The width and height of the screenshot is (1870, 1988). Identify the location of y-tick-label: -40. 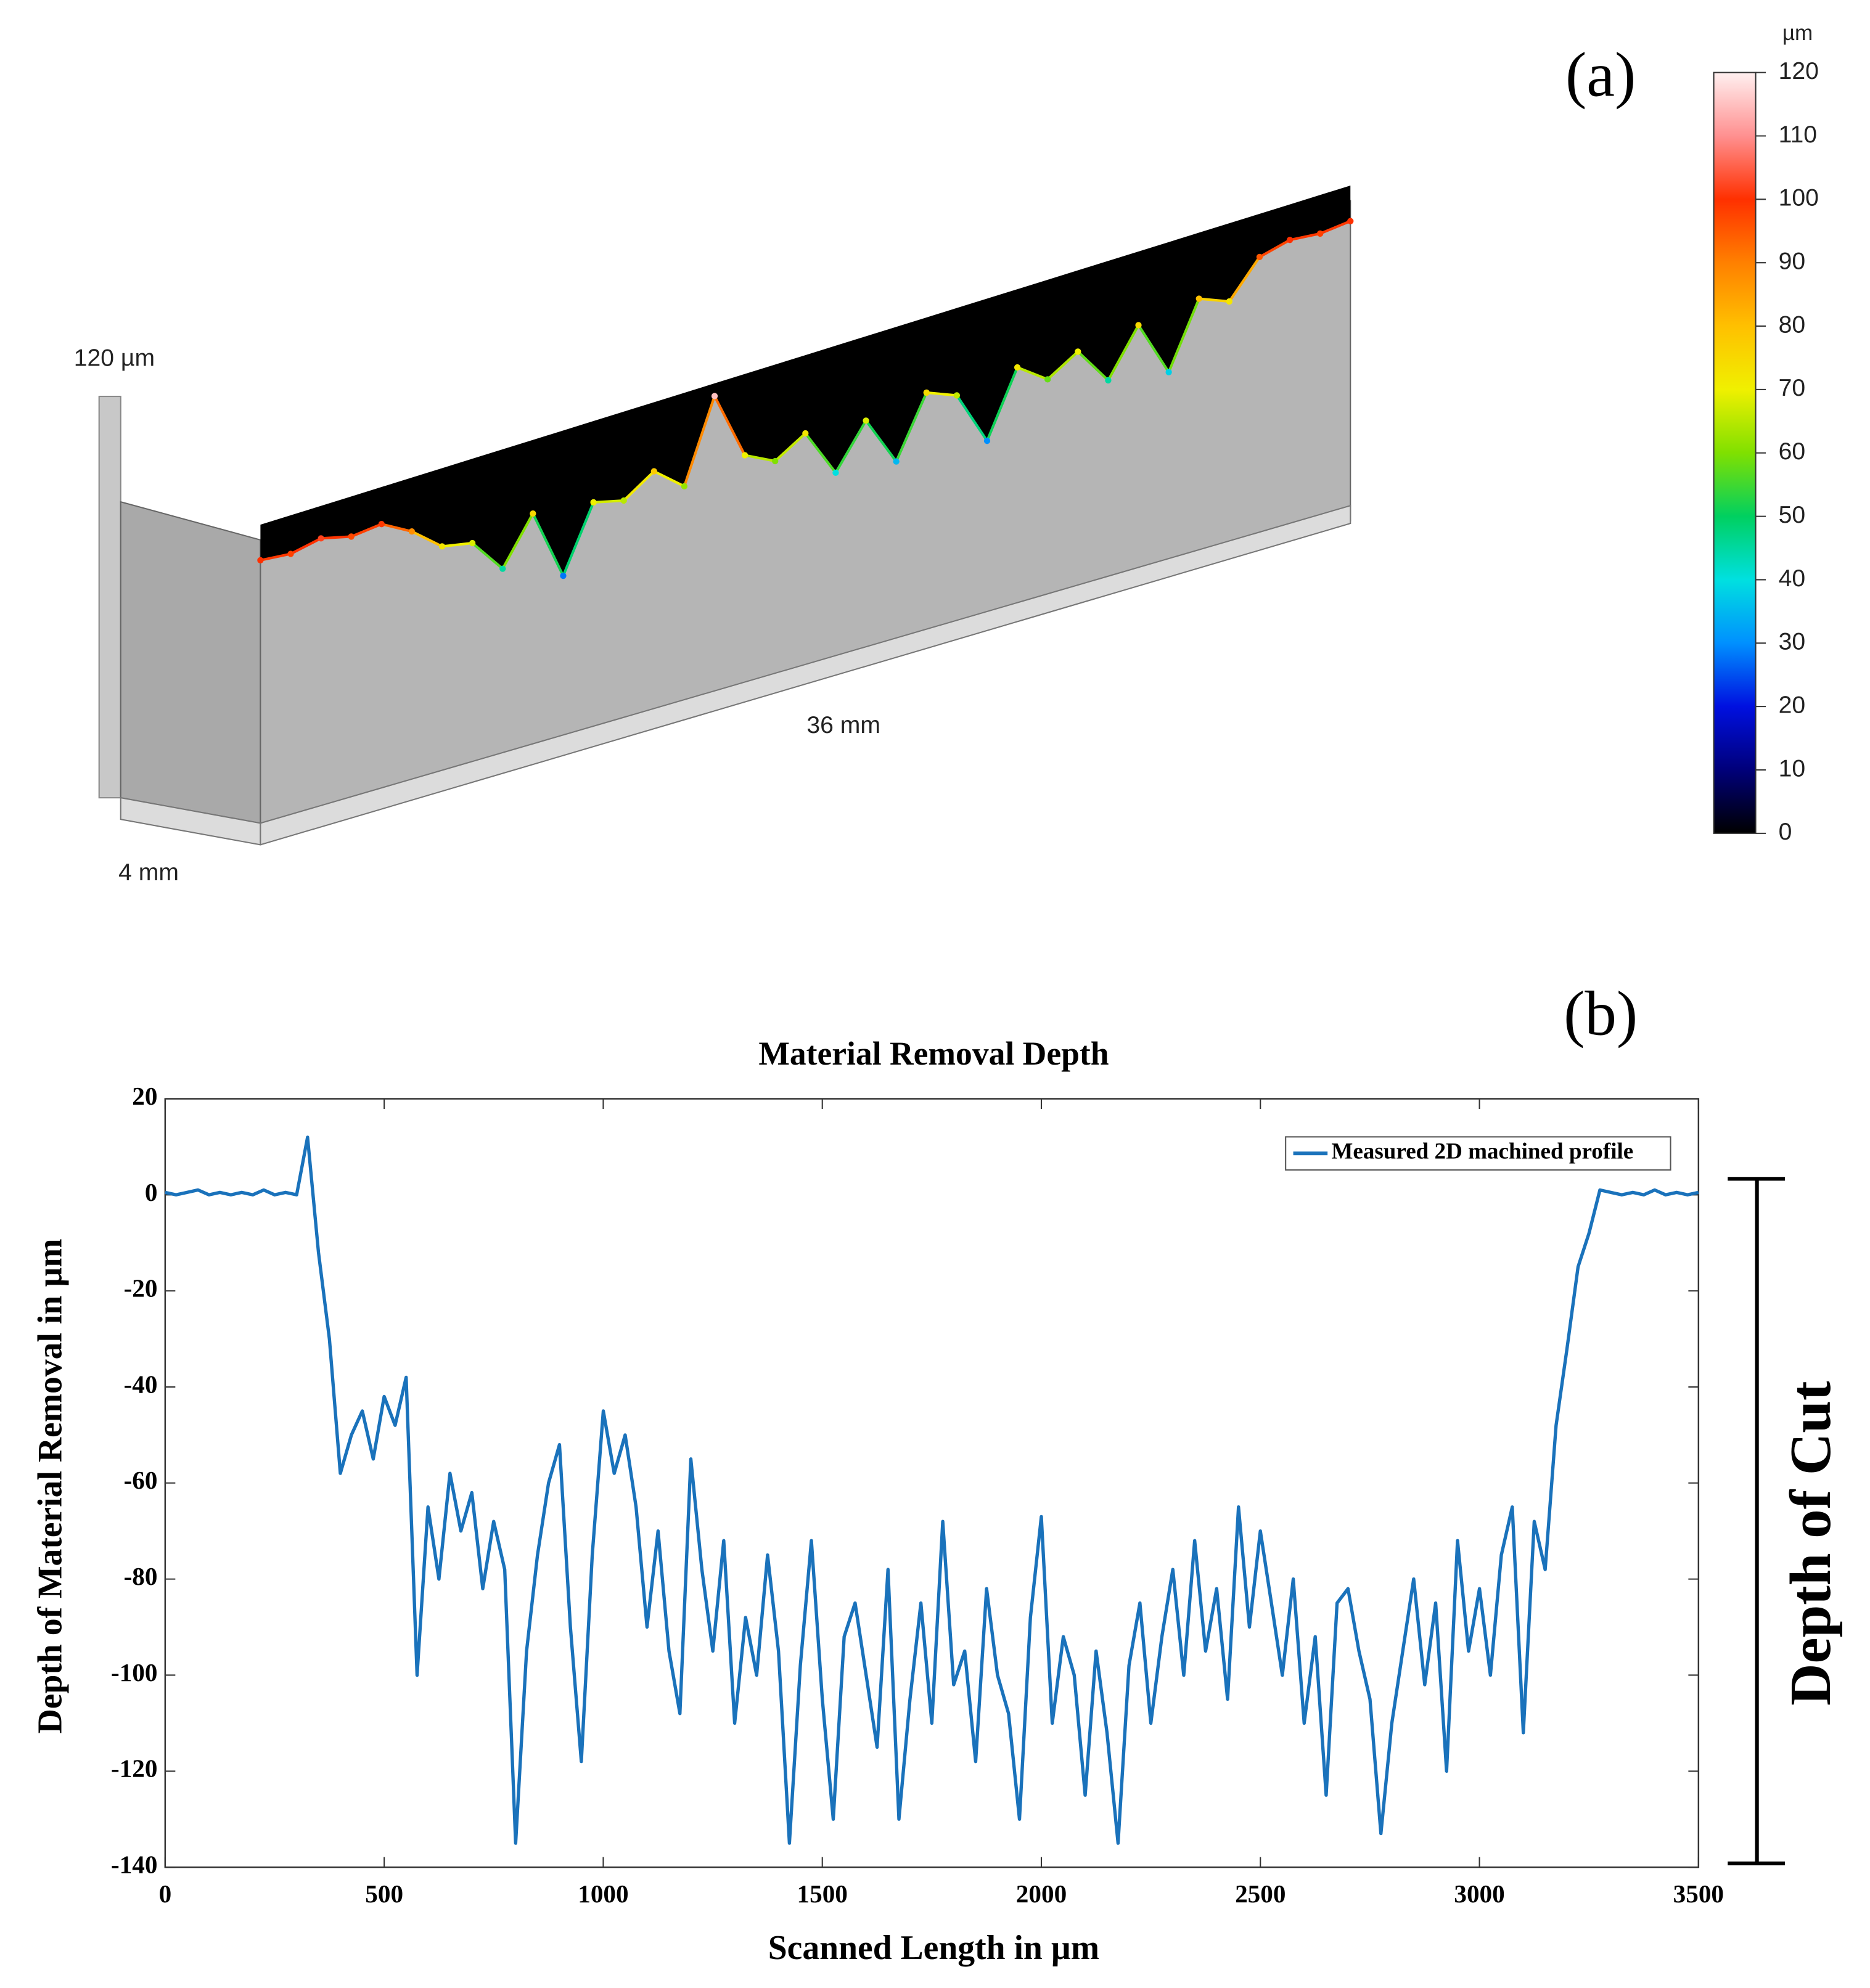
(141, 1384).